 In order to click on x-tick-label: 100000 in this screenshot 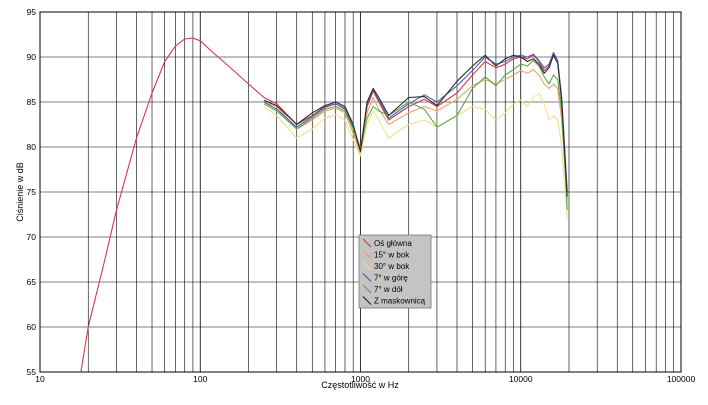, I will do `click(681, 379)`.